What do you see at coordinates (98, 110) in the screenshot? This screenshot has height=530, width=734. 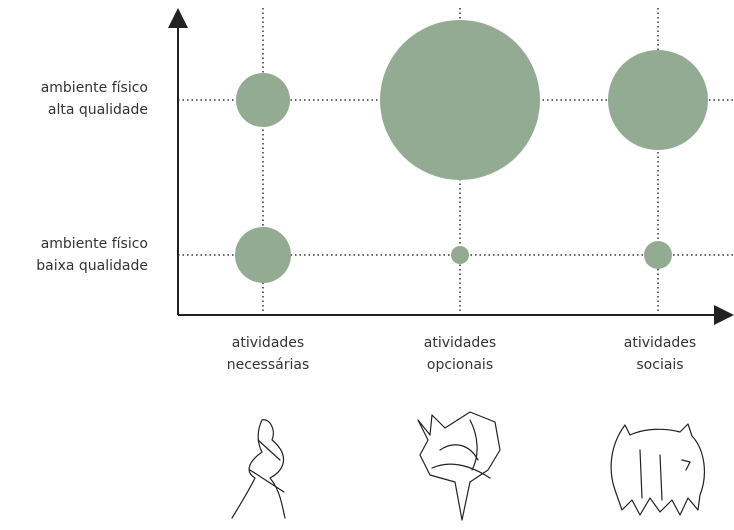 I see `row-label: alta qualidade` at bounding box center [98, 110].